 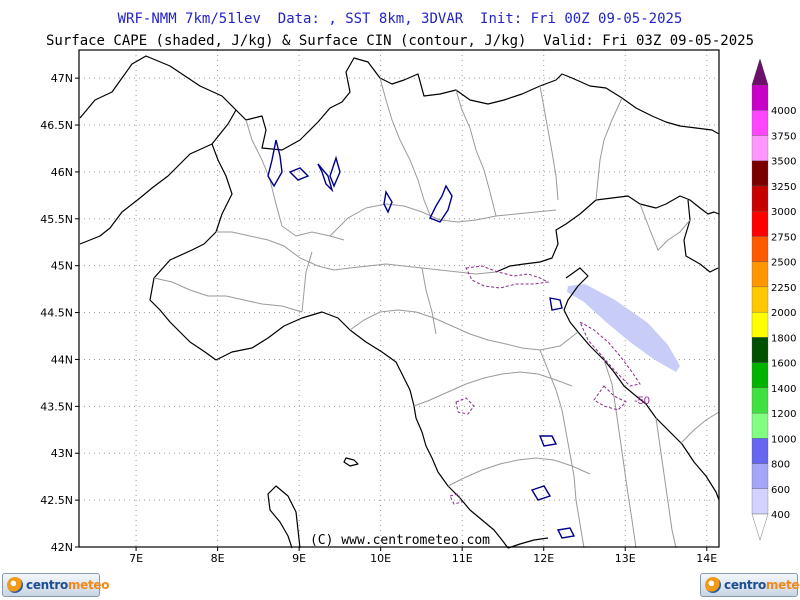 I want to click on lat-tick-label: 46.5N, so click(x=56, y=125).